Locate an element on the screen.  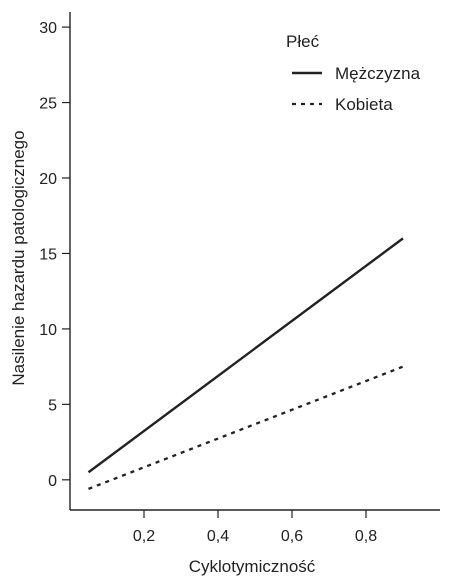
legend: Płeć Mężczyzna Kobieta is located at coordinates (353, 73).